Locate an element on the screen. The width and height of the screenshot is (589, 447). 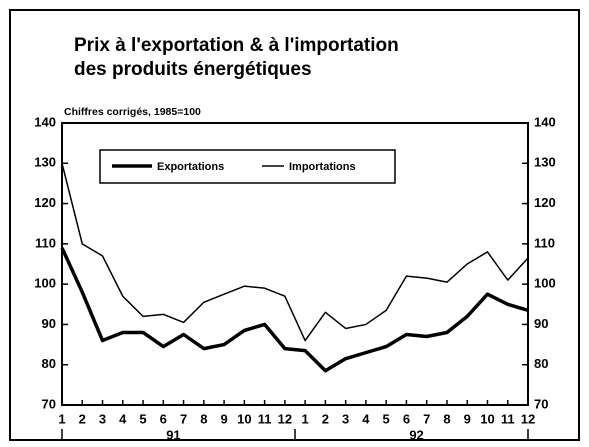
chart-title: des produits énergétiques is located at coordinates (193, 69).